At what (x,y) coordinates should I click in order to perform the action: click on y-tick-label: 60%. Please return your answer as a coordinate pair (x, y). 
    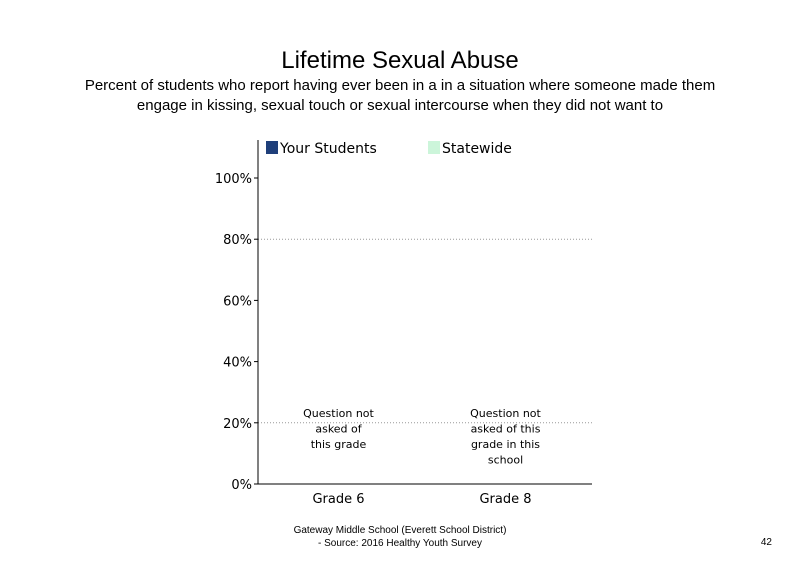
    Looking at the image, I should click on (237, 301).